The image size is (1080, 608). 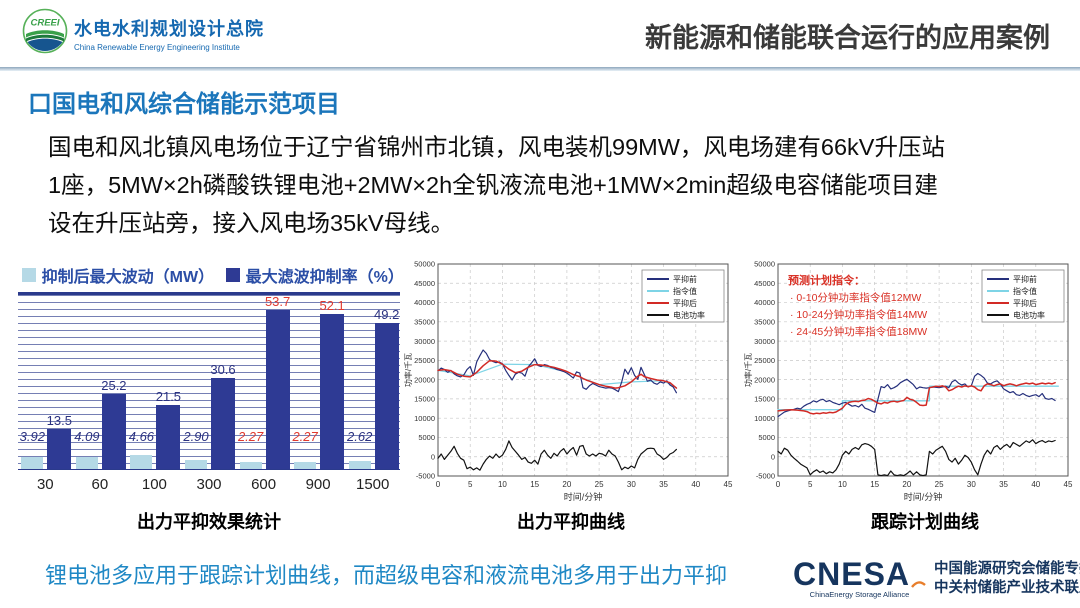 What do you see at coordinates (141, 436) in the screenshot?
I see `bar-value-mw: 4.66` at bounding box center [141, 436].